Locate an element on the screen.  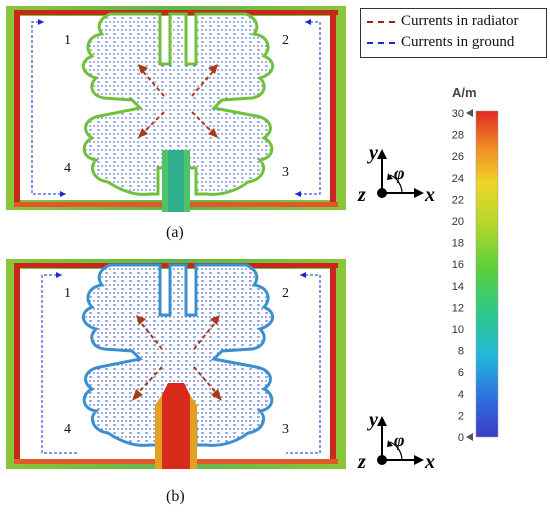
colorbar-max-marker is located at coordinates (469, 113).